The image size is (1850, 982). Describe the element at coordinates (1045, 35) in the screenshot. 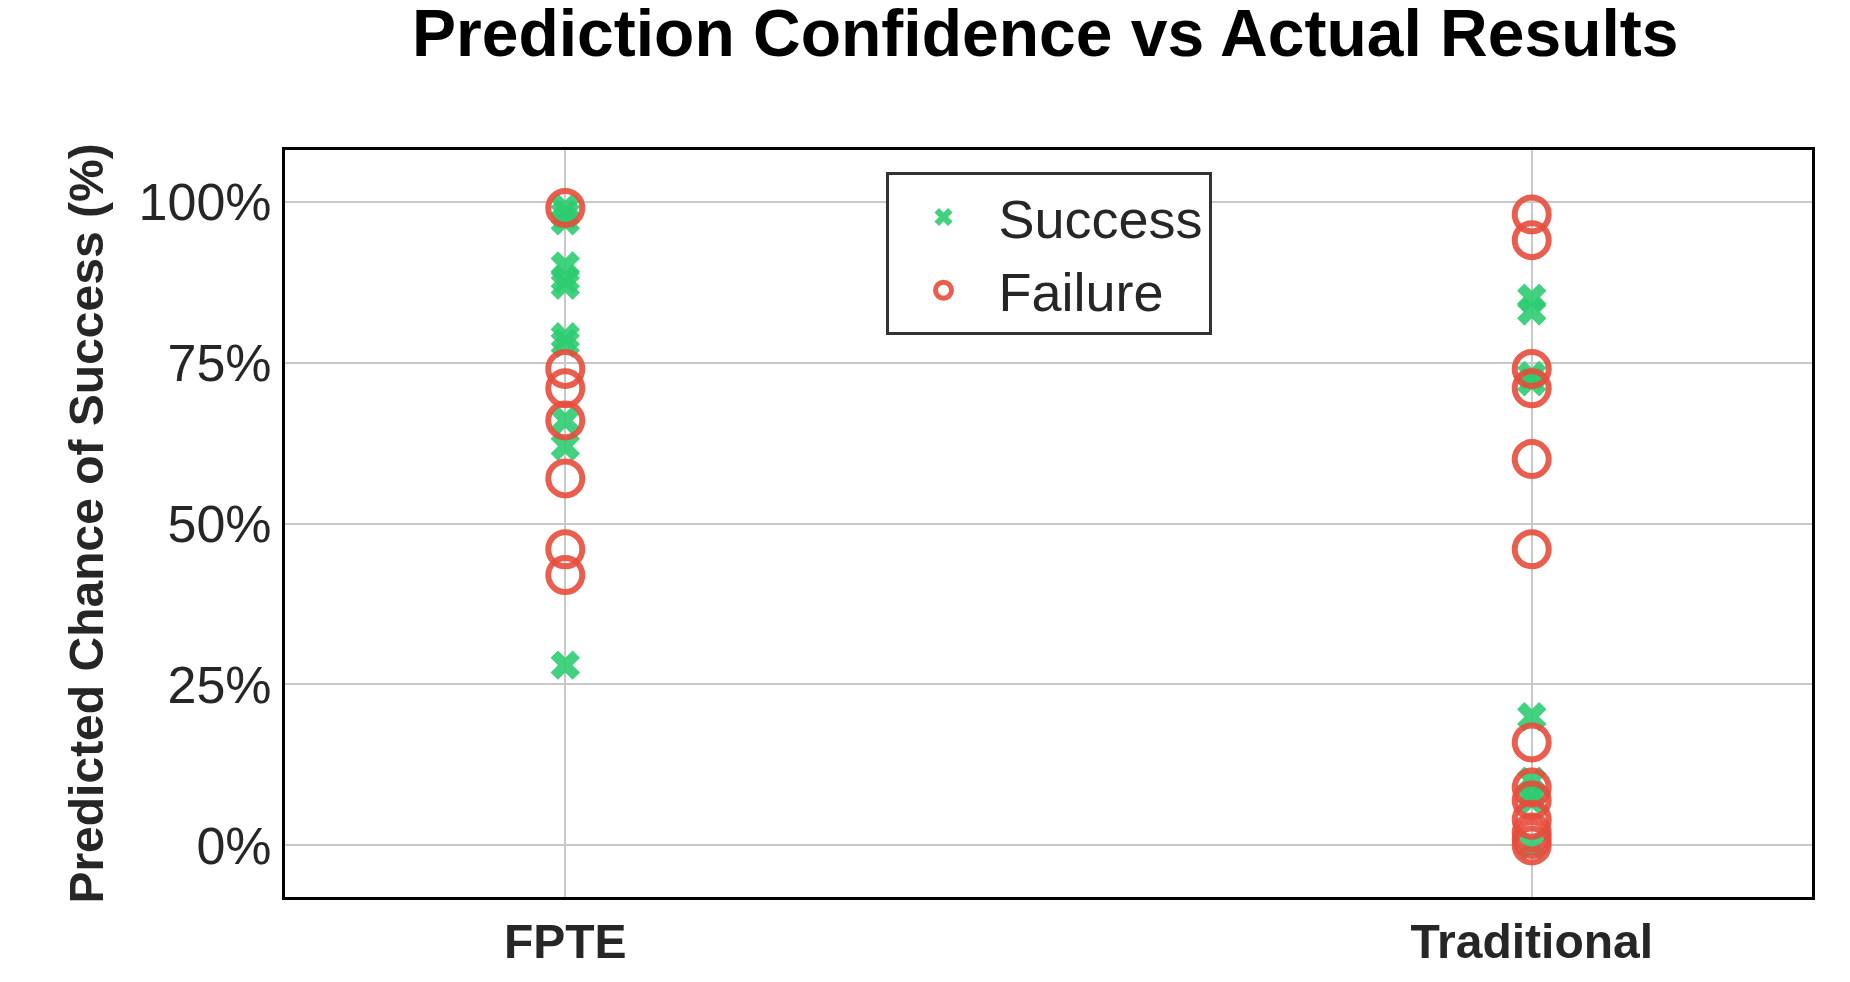

I see `chart-title: Prediction Confidence vs Actual Results` at that location.